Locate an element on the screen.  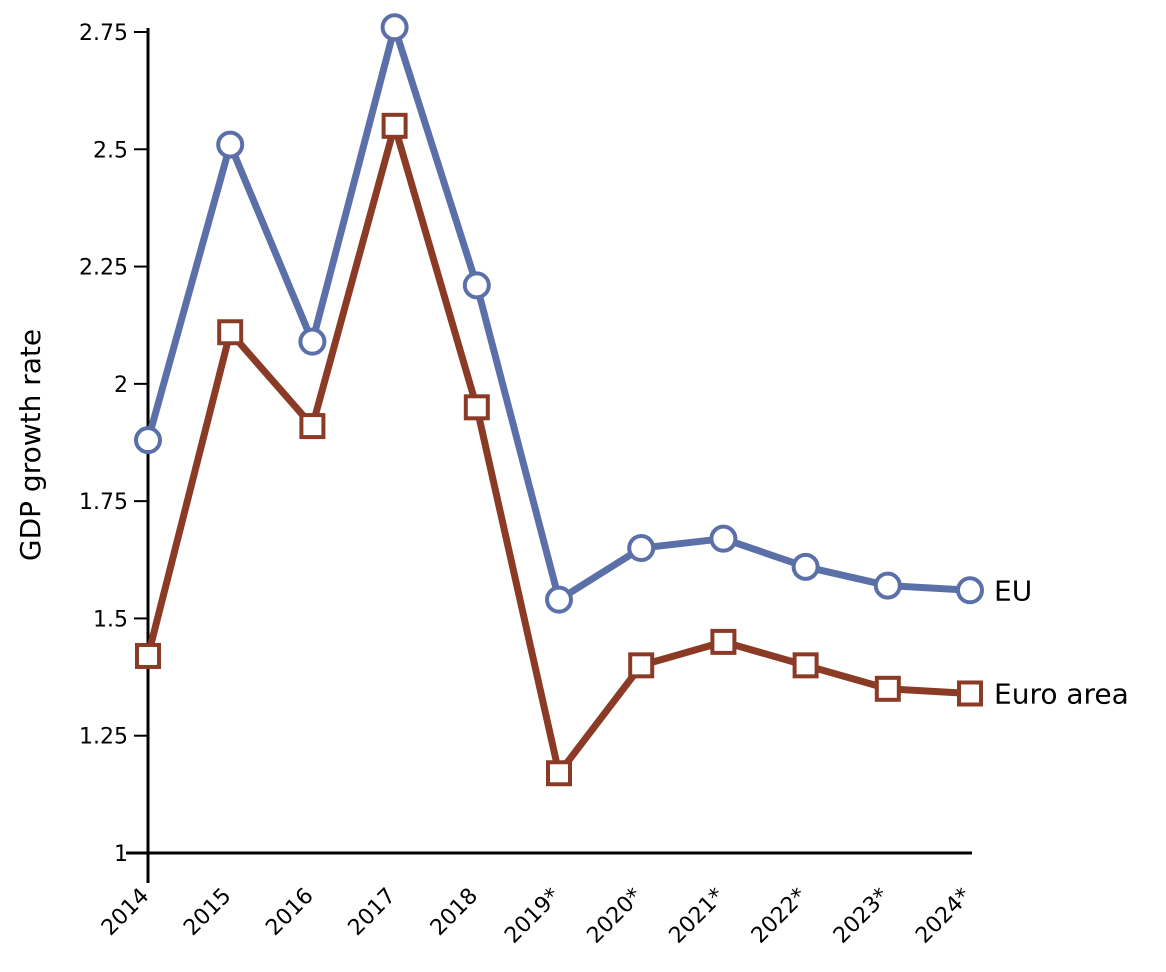
y-tick-label: 1.75 is located at coordinates (103, 502).